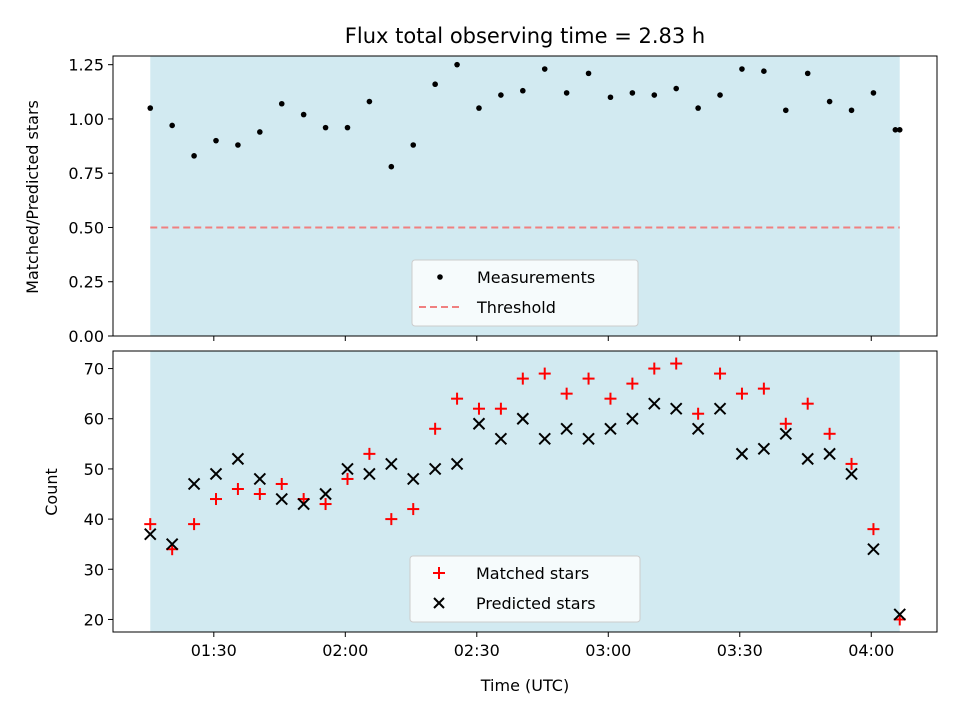 Image resolution: width=960 pixels, height=720 pixels. What do you see at coordinates (439, 573) in the screenshot?
I see `legend-marker-matched` at bounding box center [439, 573].